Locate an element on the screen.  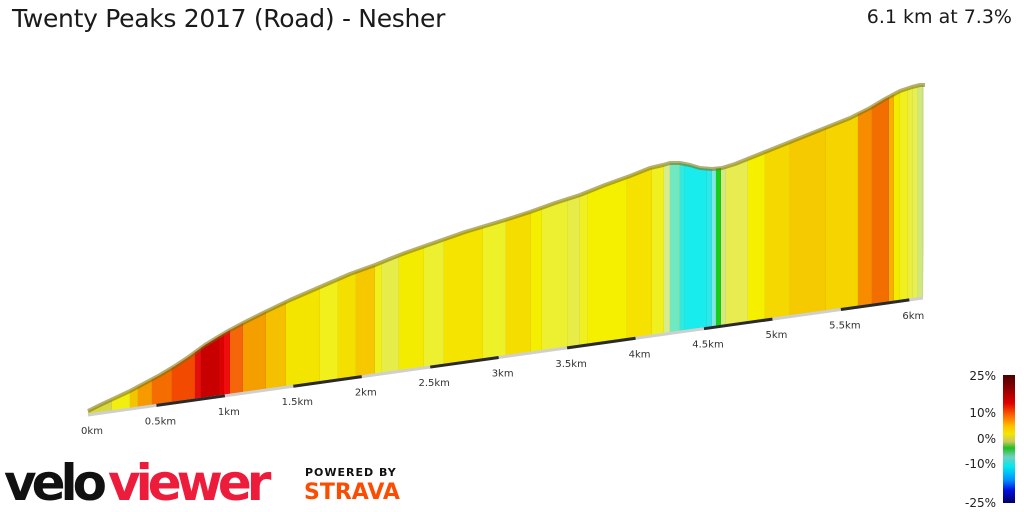
gradient-scale-label: -10% is located at coordinates (980, 464).